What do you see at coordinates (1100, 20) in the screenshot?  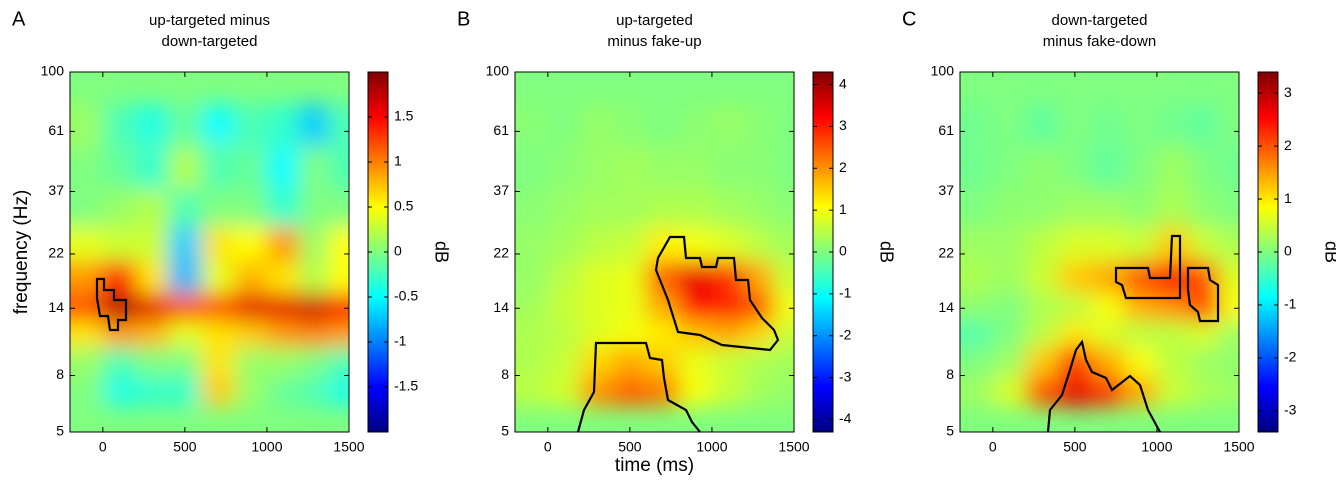 I see `chart-title: down-targeted` at bounding box center [1100, 20].